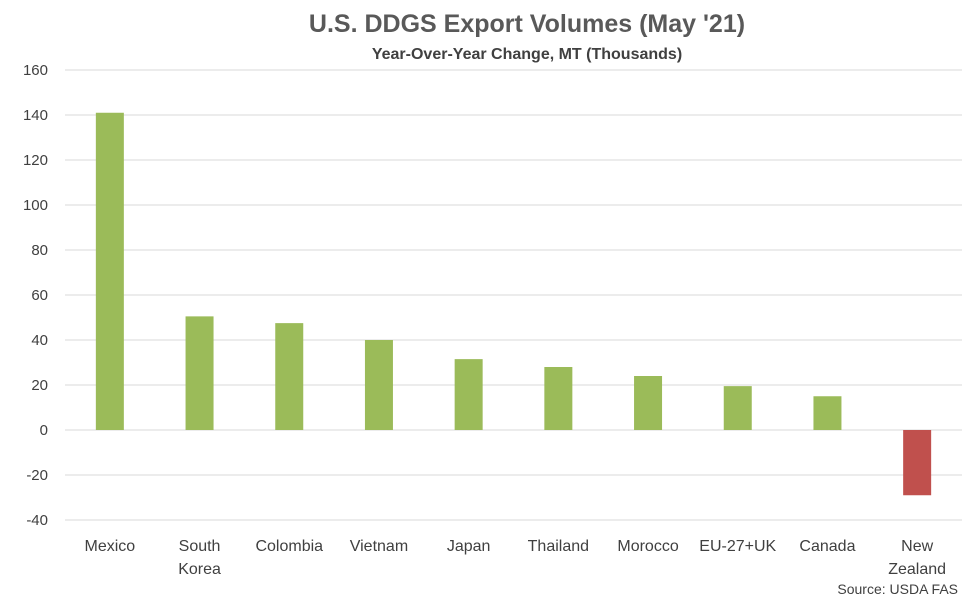 This screenshot has height=601, width=975. I want to click on x-category-label: Canada, so click(827, 546).